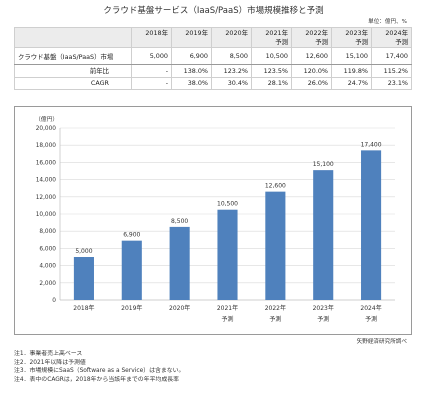  Describe the element at coordinates (275, 308) in the screenshot. I see `x-tick-label: 2022年` at that location.